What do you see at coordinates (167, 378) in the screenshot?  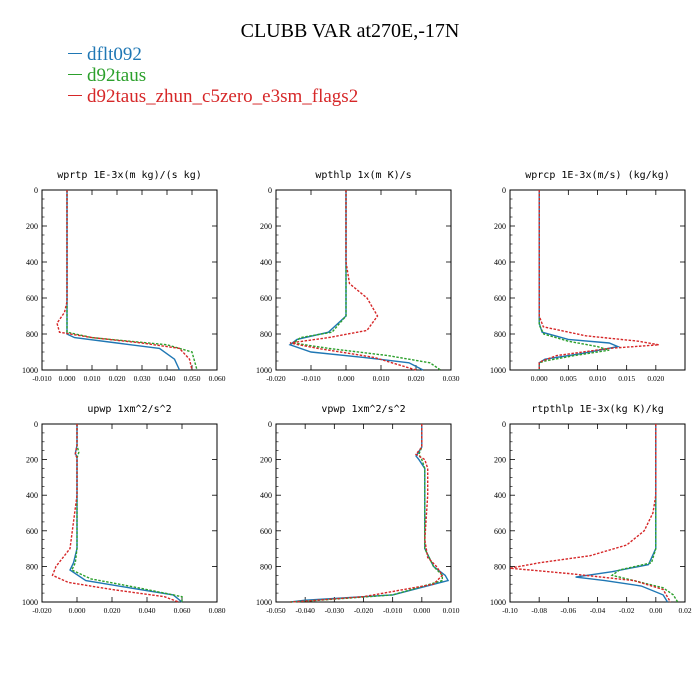 I see `x-tick-label: 0.040` at bounding box center [167, 378].